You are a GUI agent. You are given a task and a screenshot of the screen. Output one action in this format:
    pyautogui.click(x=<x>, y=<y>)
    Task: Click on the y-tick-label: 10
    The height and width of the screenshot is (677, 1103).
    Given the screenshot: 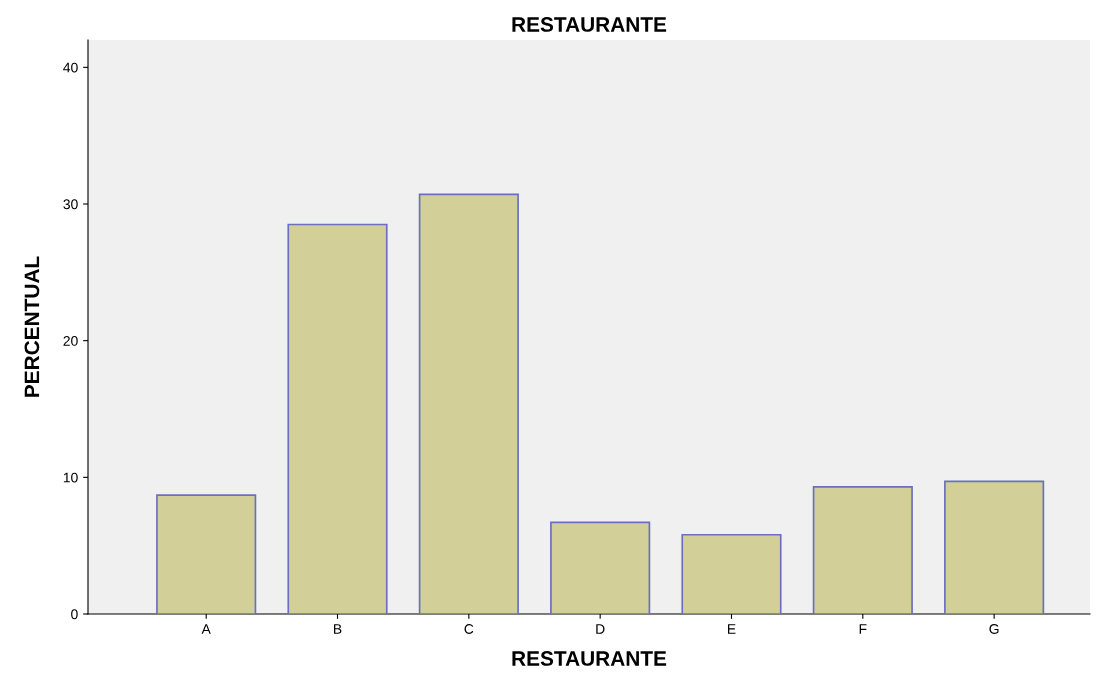 What is the action you would take?
    pyautogui.click(x=70, y=477)
    